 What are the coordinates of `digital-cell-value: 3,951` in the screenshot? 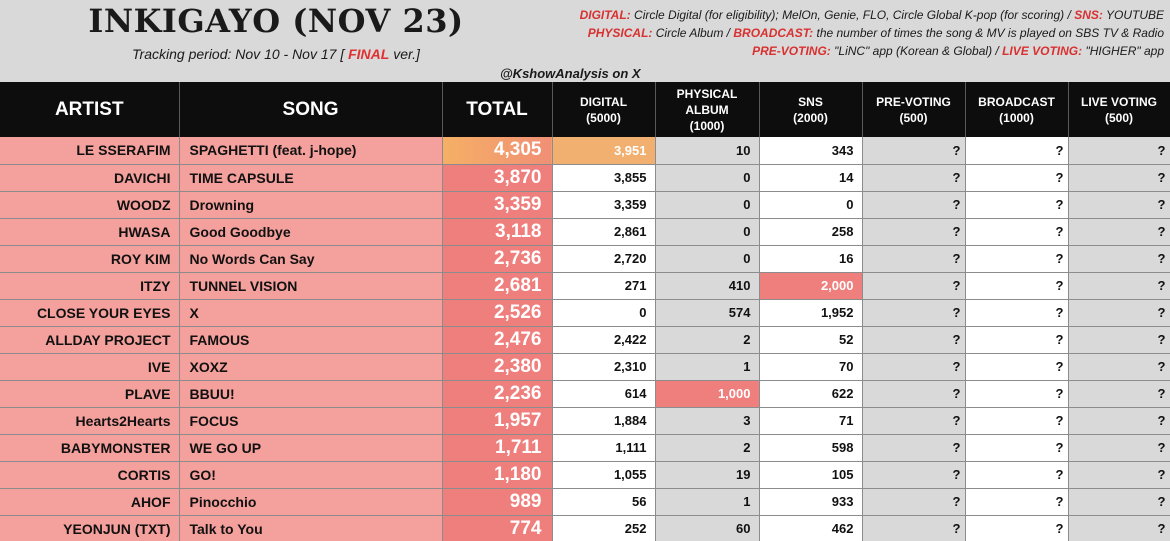 It's located at (630, 150).